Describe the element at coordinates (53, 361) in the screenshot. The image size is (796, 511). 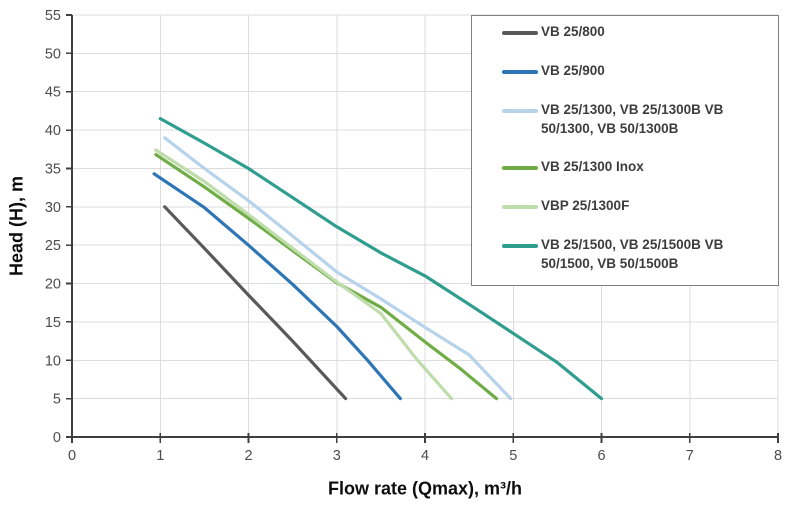
I see `y-tick-label: 10` at that location.